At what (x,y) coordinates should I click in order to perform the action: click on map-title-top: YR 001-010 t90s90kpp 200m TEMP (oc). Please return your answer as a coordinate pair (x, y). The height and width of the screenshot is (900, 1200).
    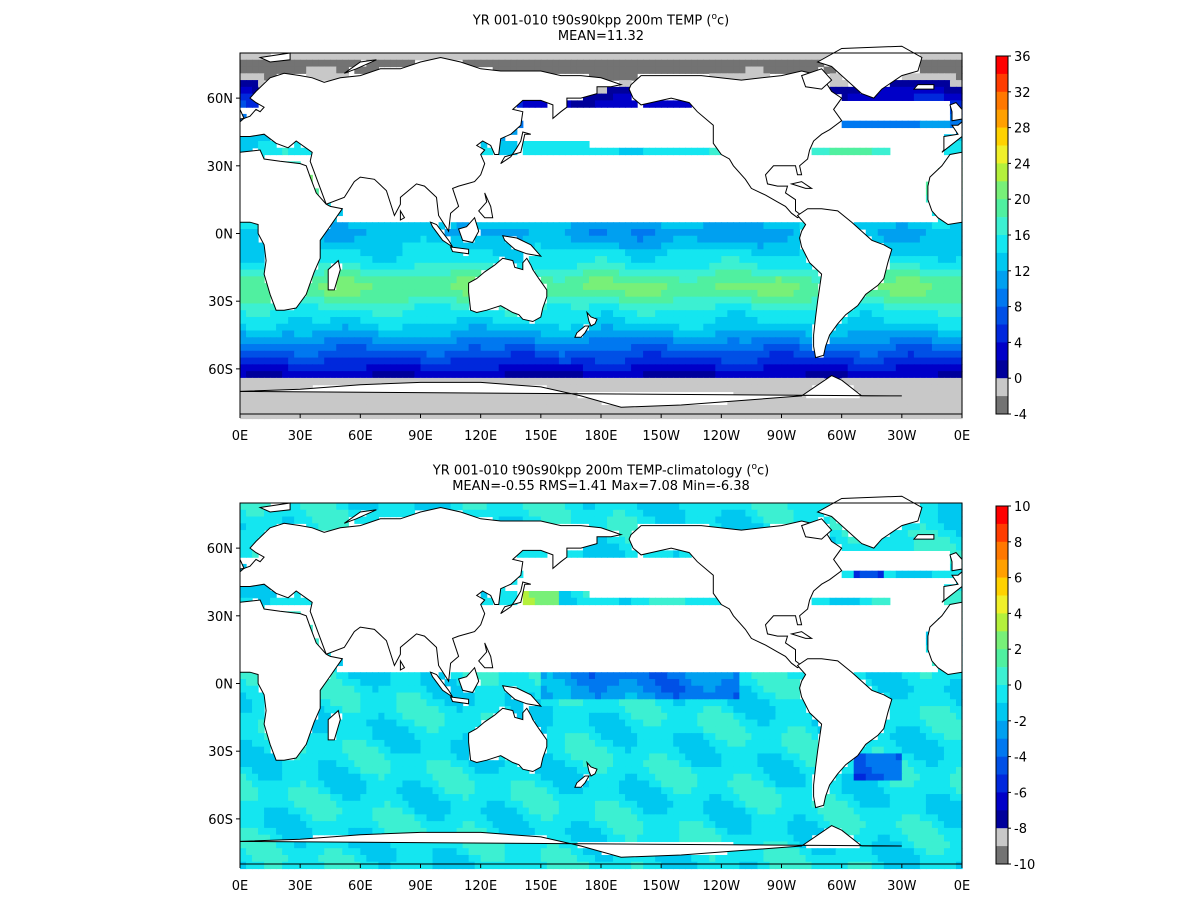
    Looking at the image, I should click on (601, 20).